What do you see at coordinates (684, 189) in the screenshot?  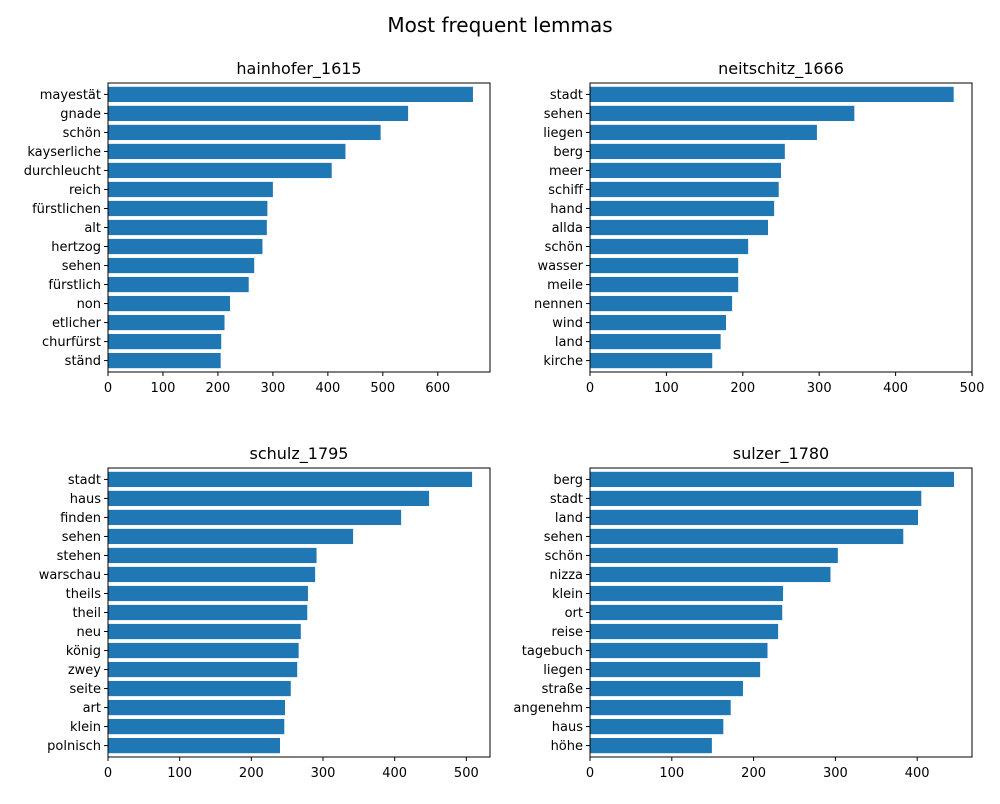 I see `bar-schiff` at bounding box center [684, 189].